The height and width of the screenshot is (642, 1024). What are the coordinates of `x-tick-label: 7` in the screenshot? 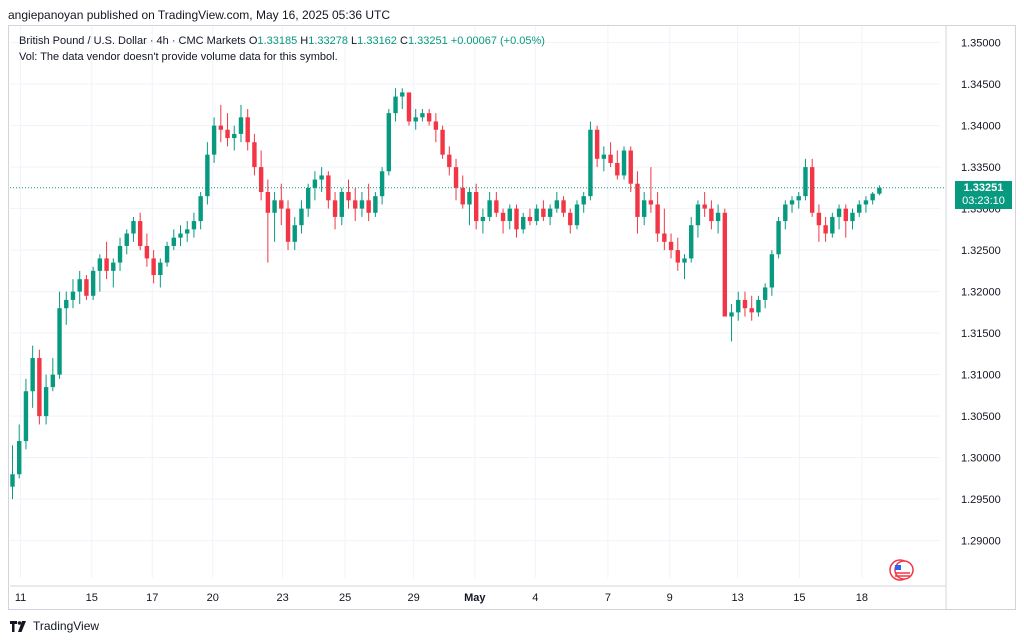 It's located at (608, 598).